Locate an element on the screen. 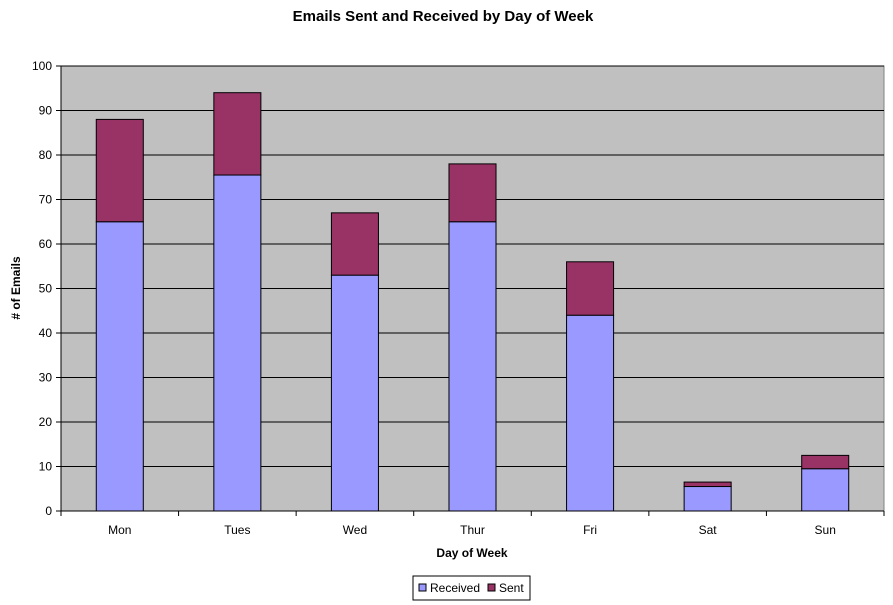 This screenshot has height=605, width=893. y-tick-label: 40 is located at coordinates (46, 333).